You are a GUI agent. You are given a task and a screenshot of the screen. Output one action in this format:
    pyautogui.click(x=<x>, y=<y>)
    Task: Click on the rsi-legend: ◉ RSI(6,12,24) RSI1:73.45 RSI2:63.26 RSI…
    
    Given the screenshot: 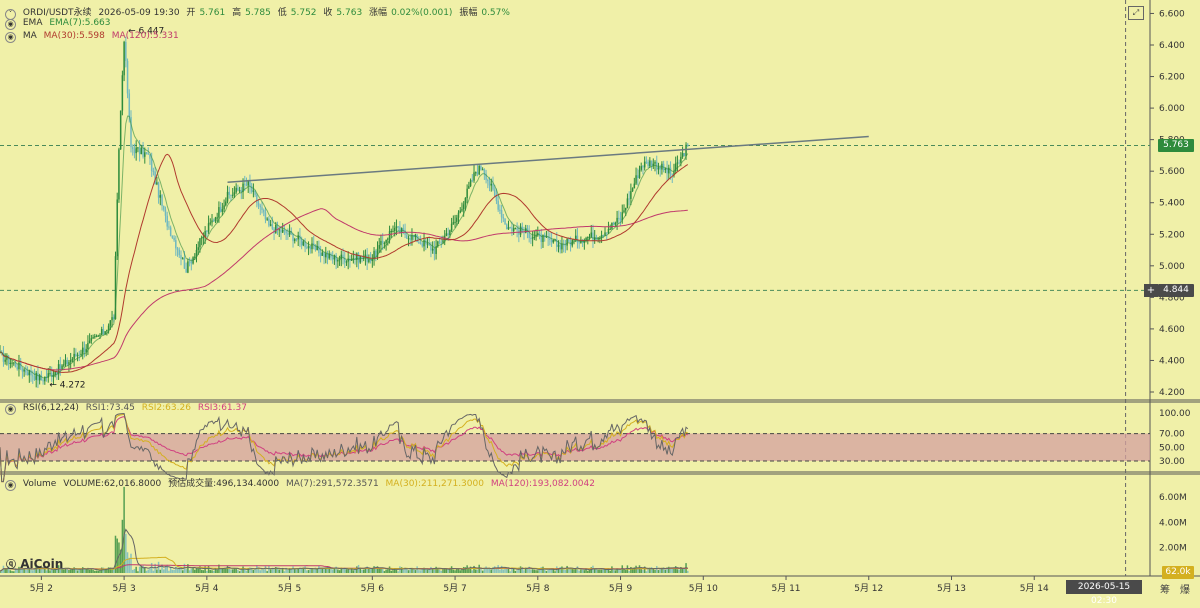 What is the action you would take?
    pyautogui.click(x=128, y=409)
    